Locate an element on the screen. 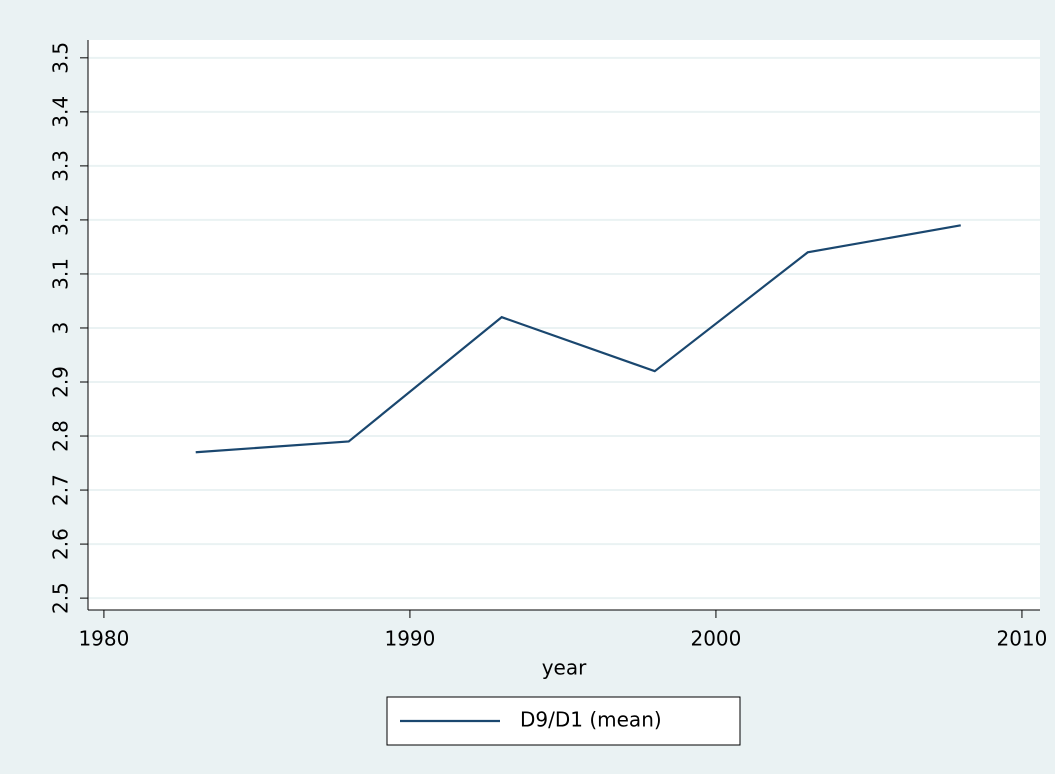 The image size is (1055, 774). y-tick-label: 3 is located at coordinates (61, 328).